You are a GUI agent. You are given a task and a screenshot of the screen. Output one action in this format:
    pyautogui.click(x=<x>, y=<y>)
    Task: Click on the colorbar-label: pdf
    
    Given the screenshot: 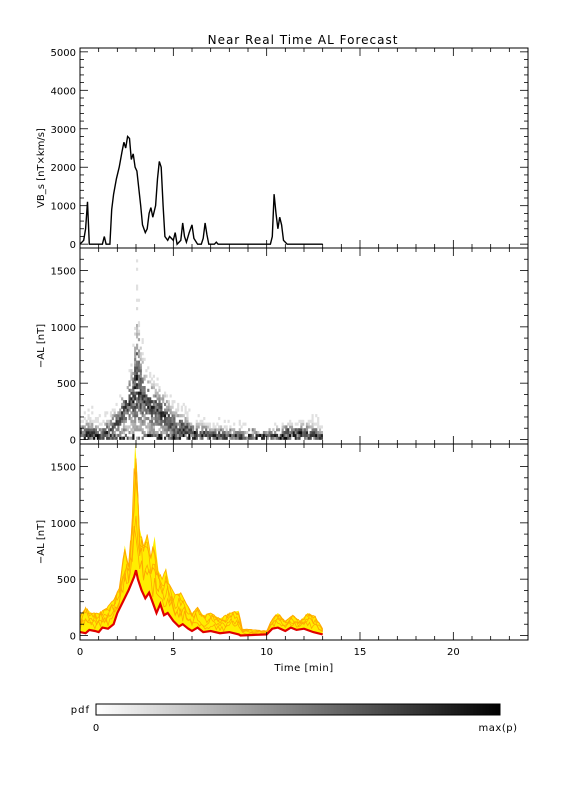 What is the action you would take?
    pyautogui.click(x=80, y=710)
    